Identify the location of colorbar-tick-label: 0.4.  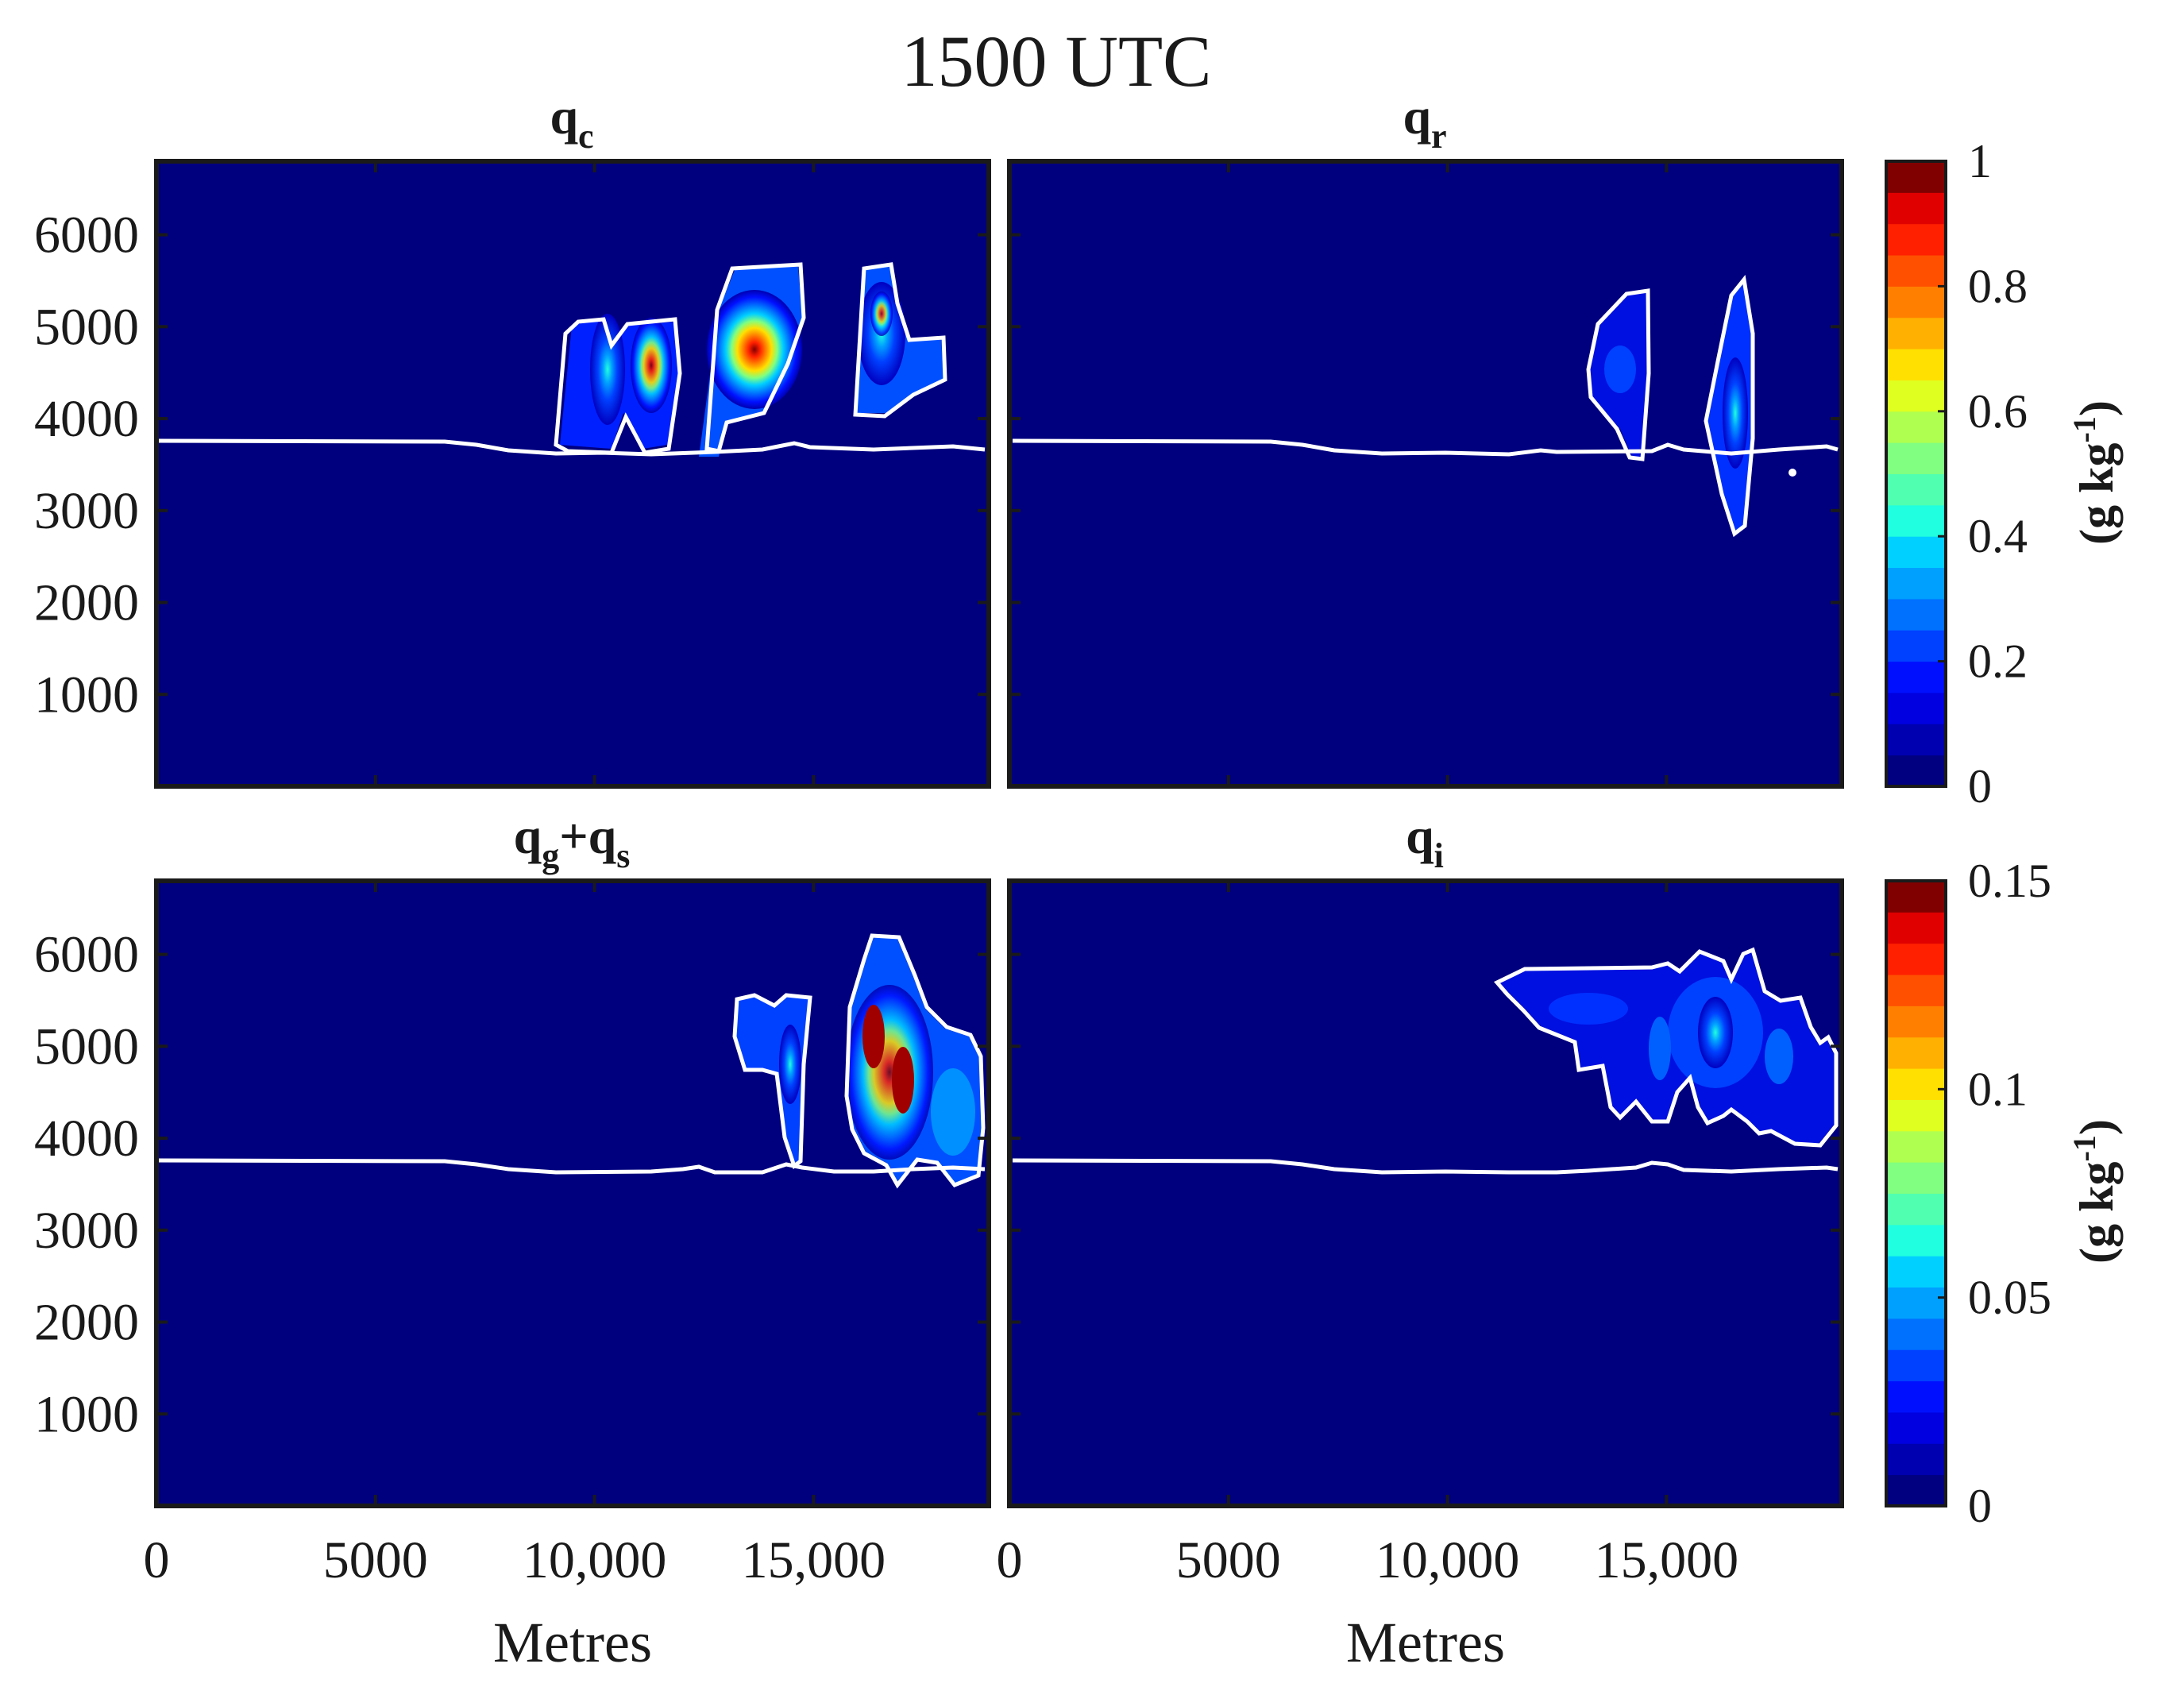
(1998, 536).